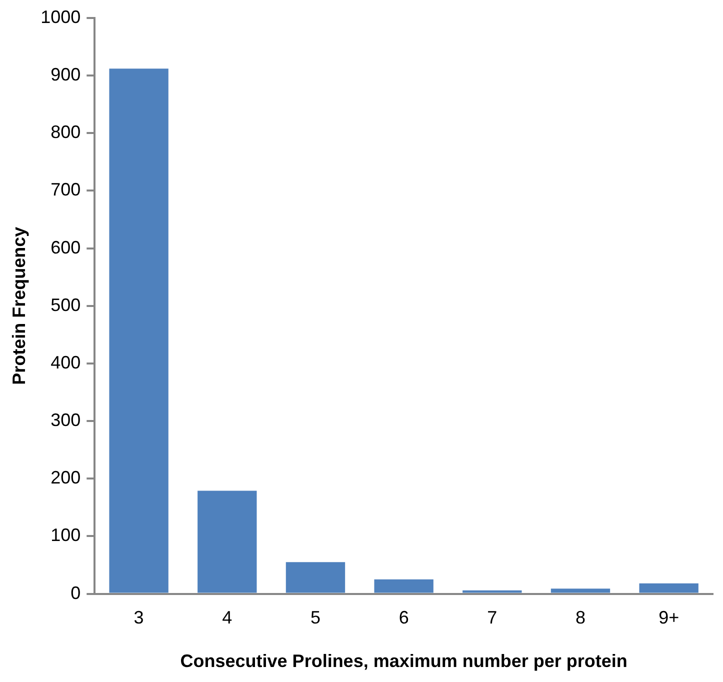 The image size is (723, 682). Describe the element at coordinates (65, 478) in the screenshot. I see `y-tick-label: 200` at that location.